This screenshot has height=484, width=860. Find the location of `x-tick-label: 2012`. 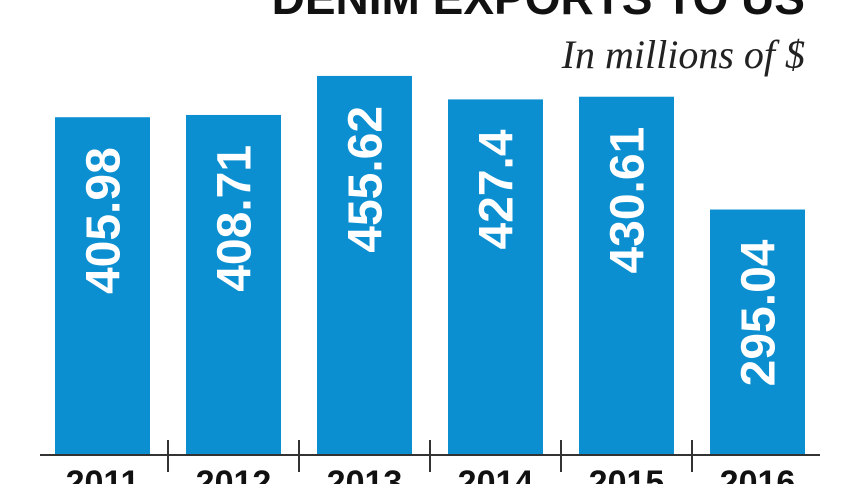

x-tick-label: 2012 is located at coordinates (234, 474).